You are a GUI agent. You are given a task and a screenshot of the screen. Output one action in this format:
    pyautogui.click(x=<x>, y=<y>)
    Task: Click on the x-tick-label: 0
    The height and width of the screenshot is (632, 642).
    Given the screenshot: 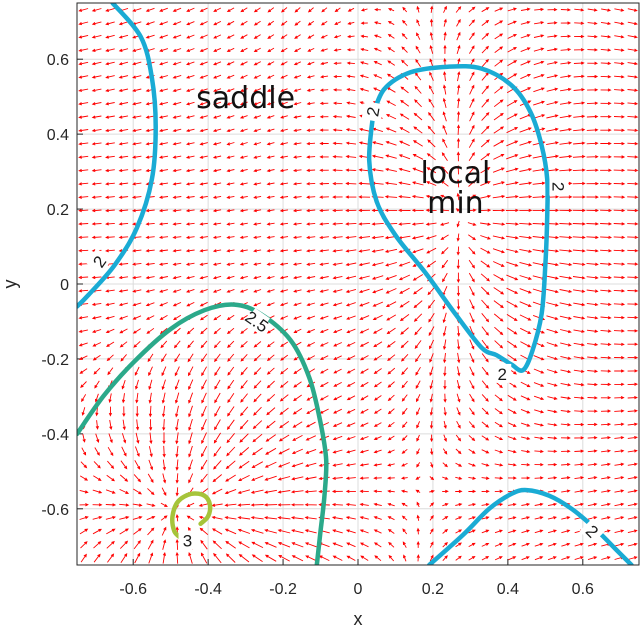 What is the action you would take?
    pyautogui.click(x=358, y=589)
    